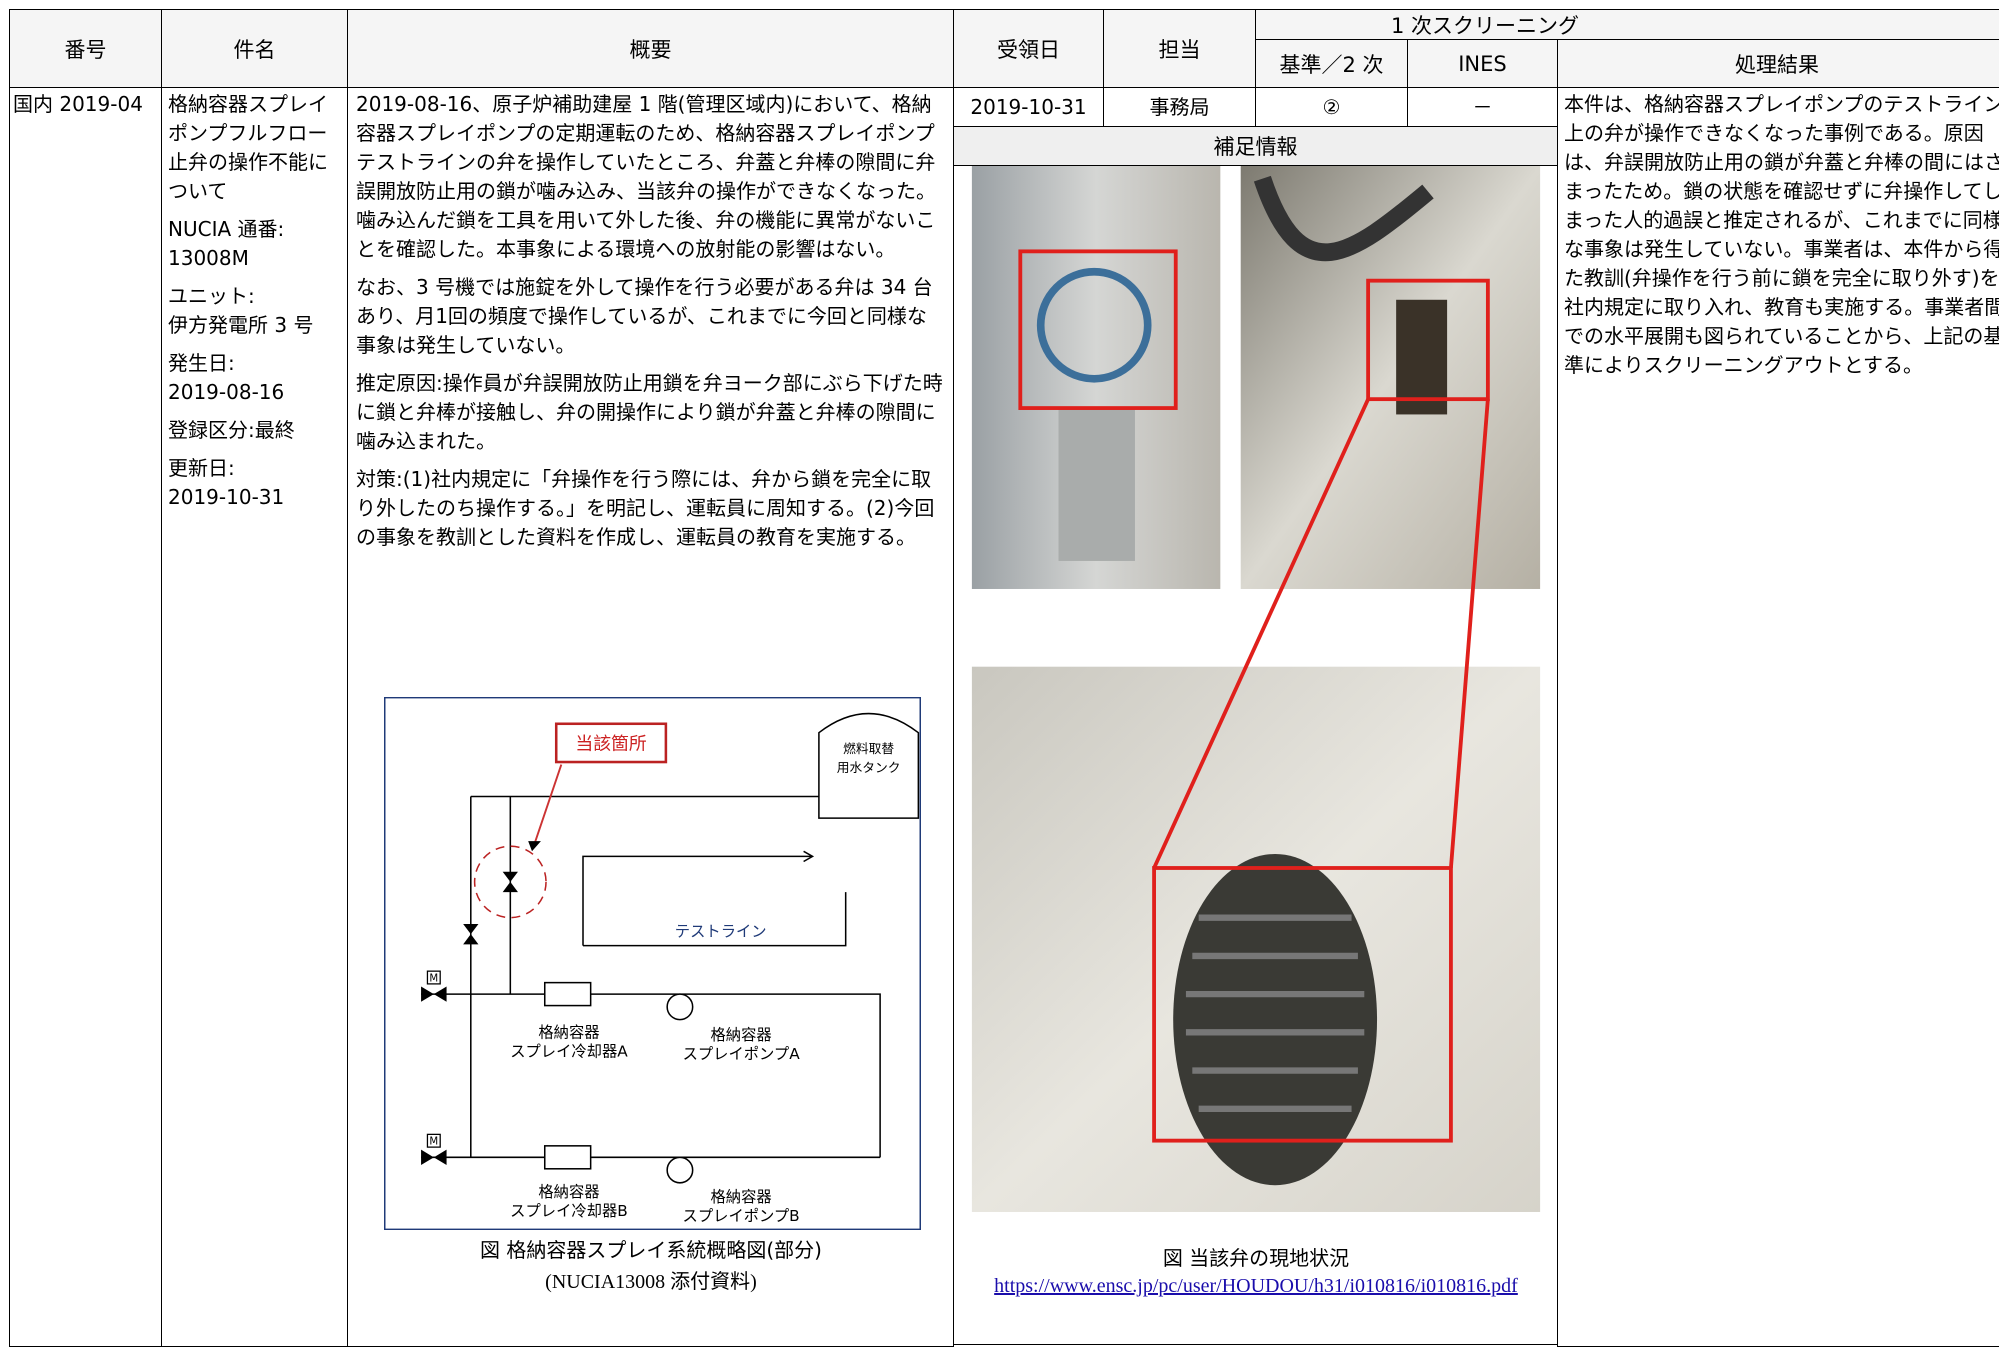  I want to click on detail: 更新日: 2019-10-31, so click(254, 483).